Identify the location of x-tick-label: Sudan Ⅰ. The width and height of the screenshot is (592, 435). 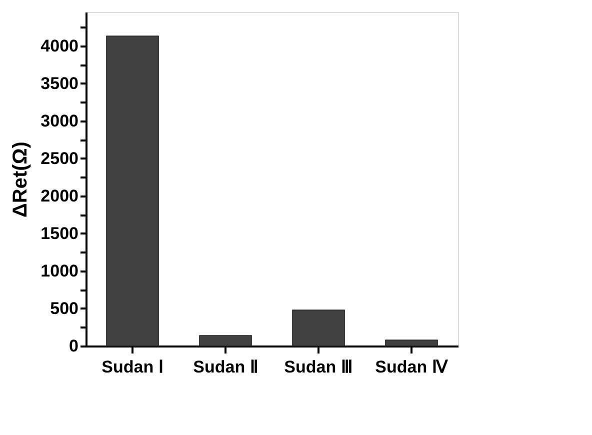
(133, 367).